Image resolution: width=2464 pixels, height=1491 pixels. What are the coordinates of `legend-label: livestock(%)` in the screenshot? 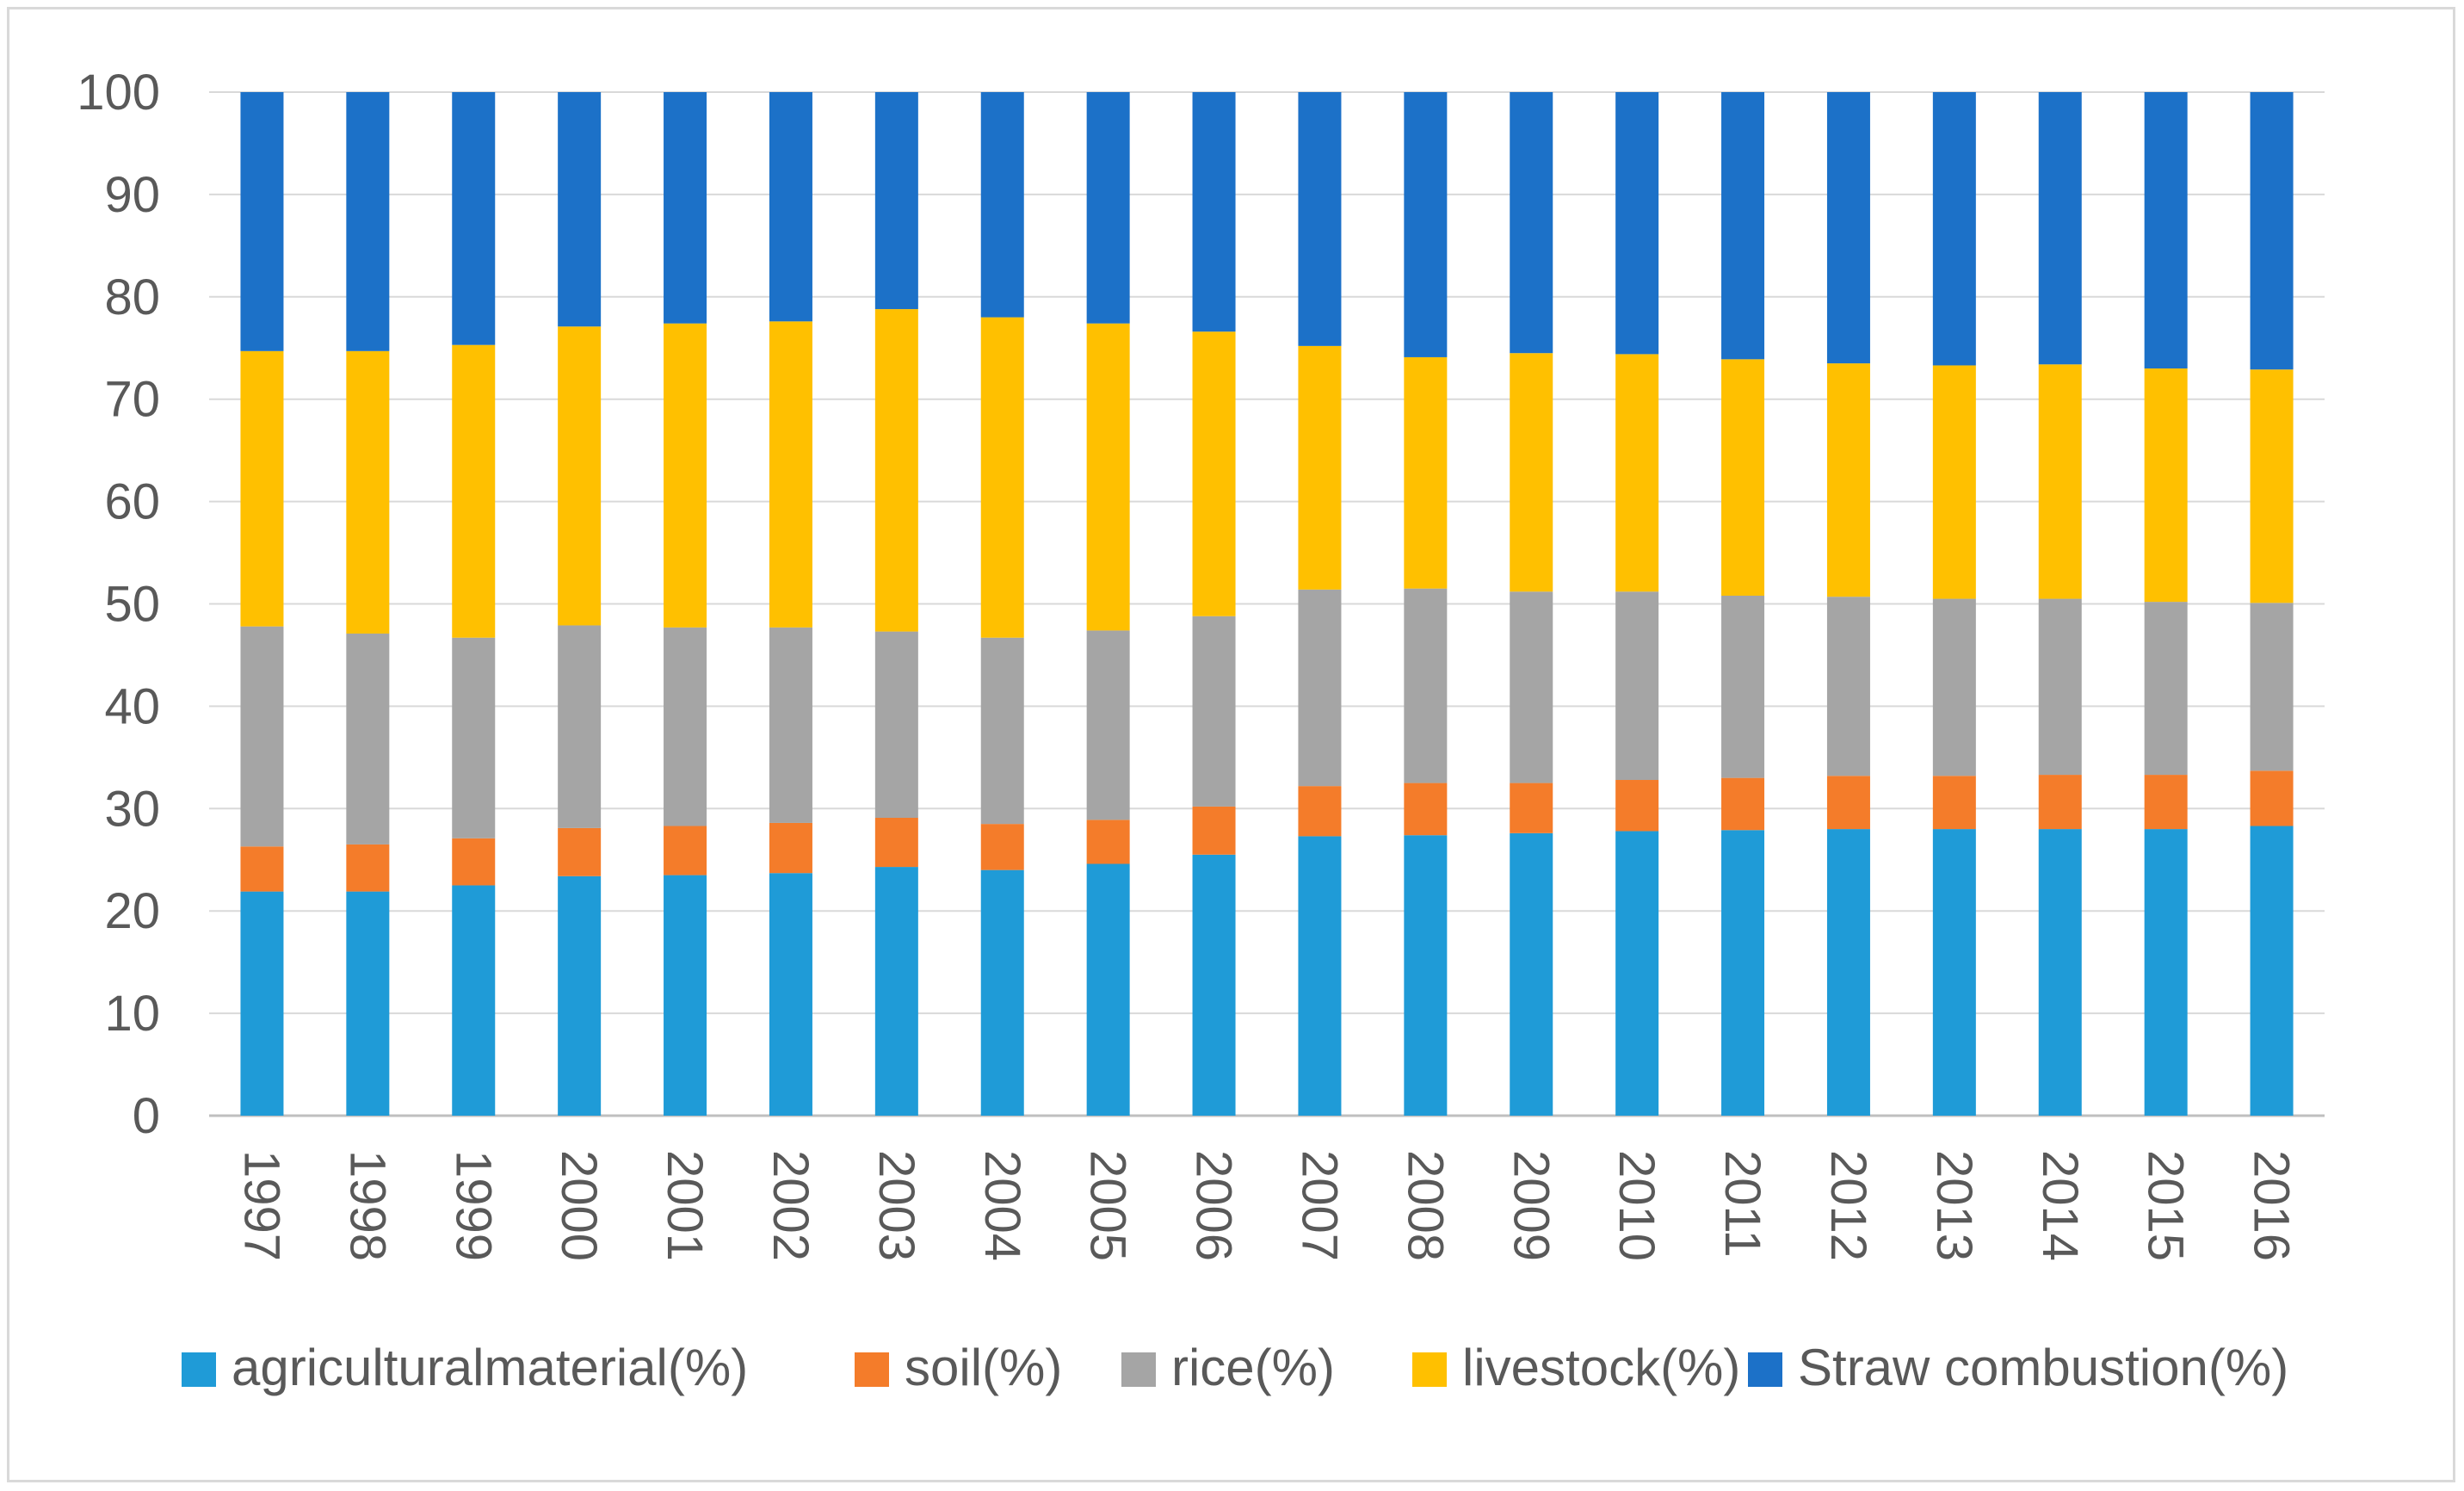 It's located at (1601, 1367).